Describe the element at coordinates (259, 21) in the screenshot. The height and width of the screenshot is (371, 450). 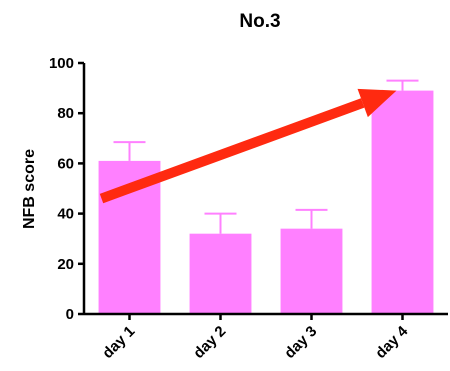
I see `chart-title: No.3` at that location.